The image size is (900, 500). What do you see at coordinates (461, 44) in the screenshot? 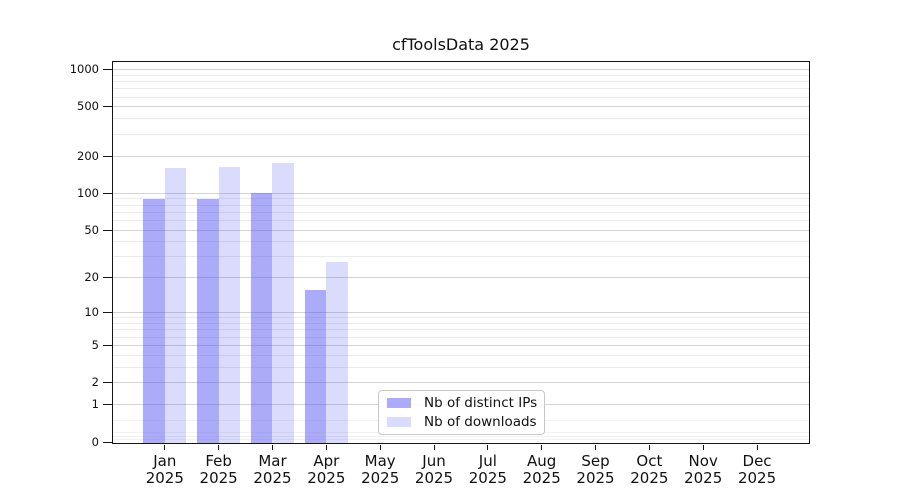
I see `chart-title: cfToolsData 2025` at bounding box center [461, 44].